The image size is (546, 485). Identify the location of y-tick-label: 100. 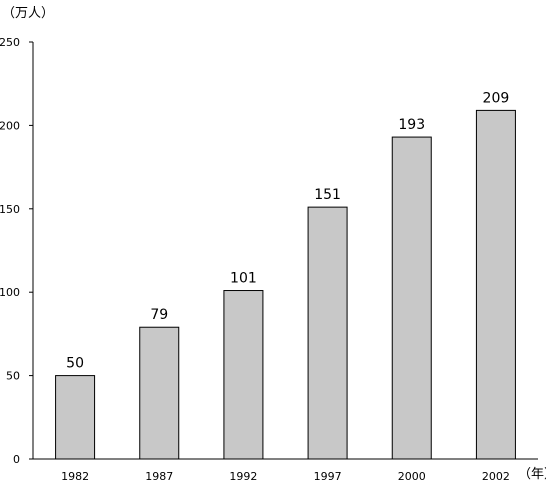
(10, 292).